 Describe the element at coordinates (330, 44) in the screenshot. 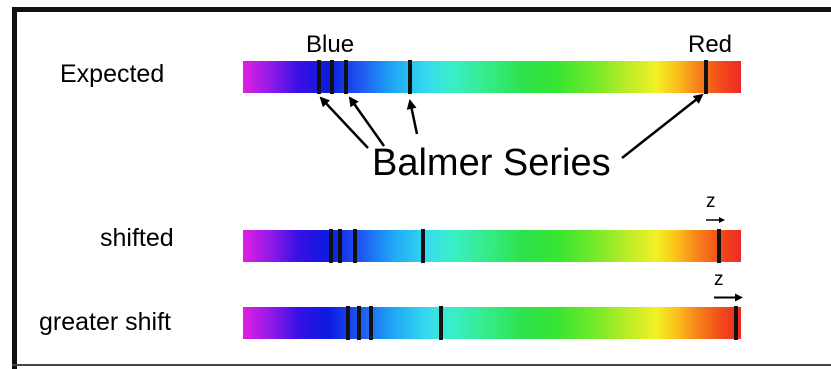

I see `blue-label: Blue` at that location.